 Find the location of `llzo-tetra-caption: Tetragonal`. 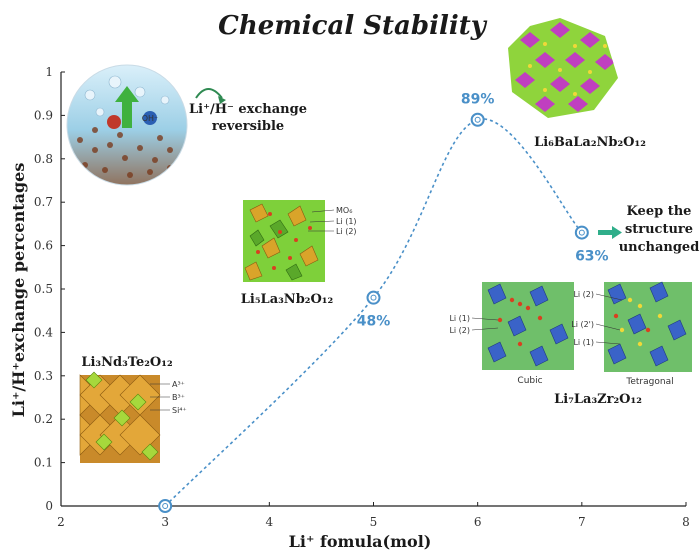

llzo-tetra-caption: Tetragonal is located at coordinates (649, 382).